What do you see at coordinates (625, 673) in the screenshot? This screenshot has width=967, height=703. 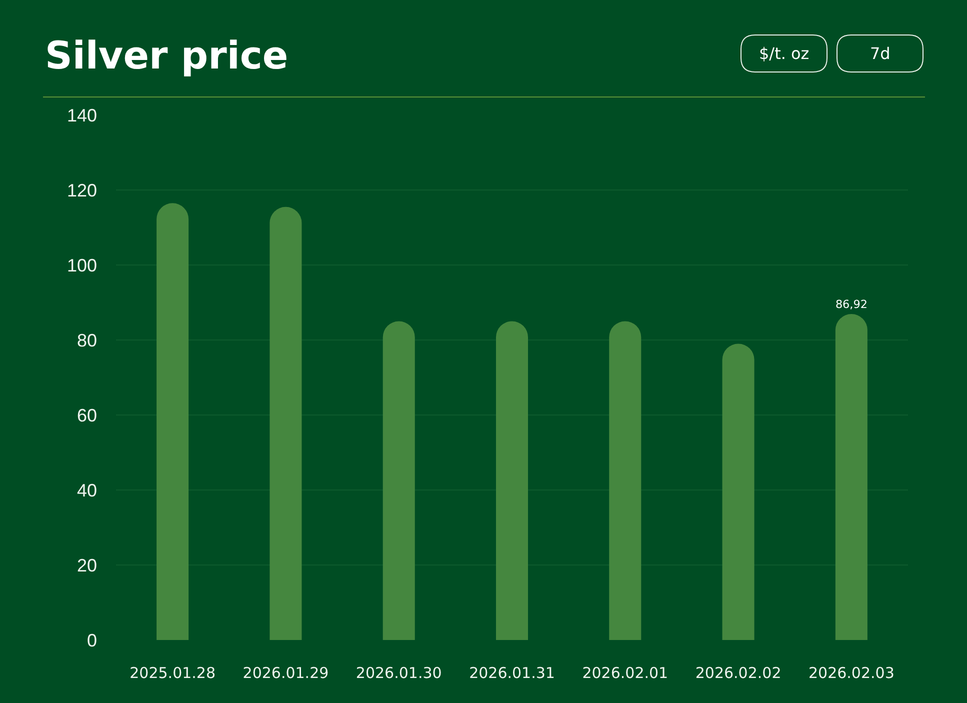 I see `x-tick-label: 2026.02.01` at bounding box center [625, 673].